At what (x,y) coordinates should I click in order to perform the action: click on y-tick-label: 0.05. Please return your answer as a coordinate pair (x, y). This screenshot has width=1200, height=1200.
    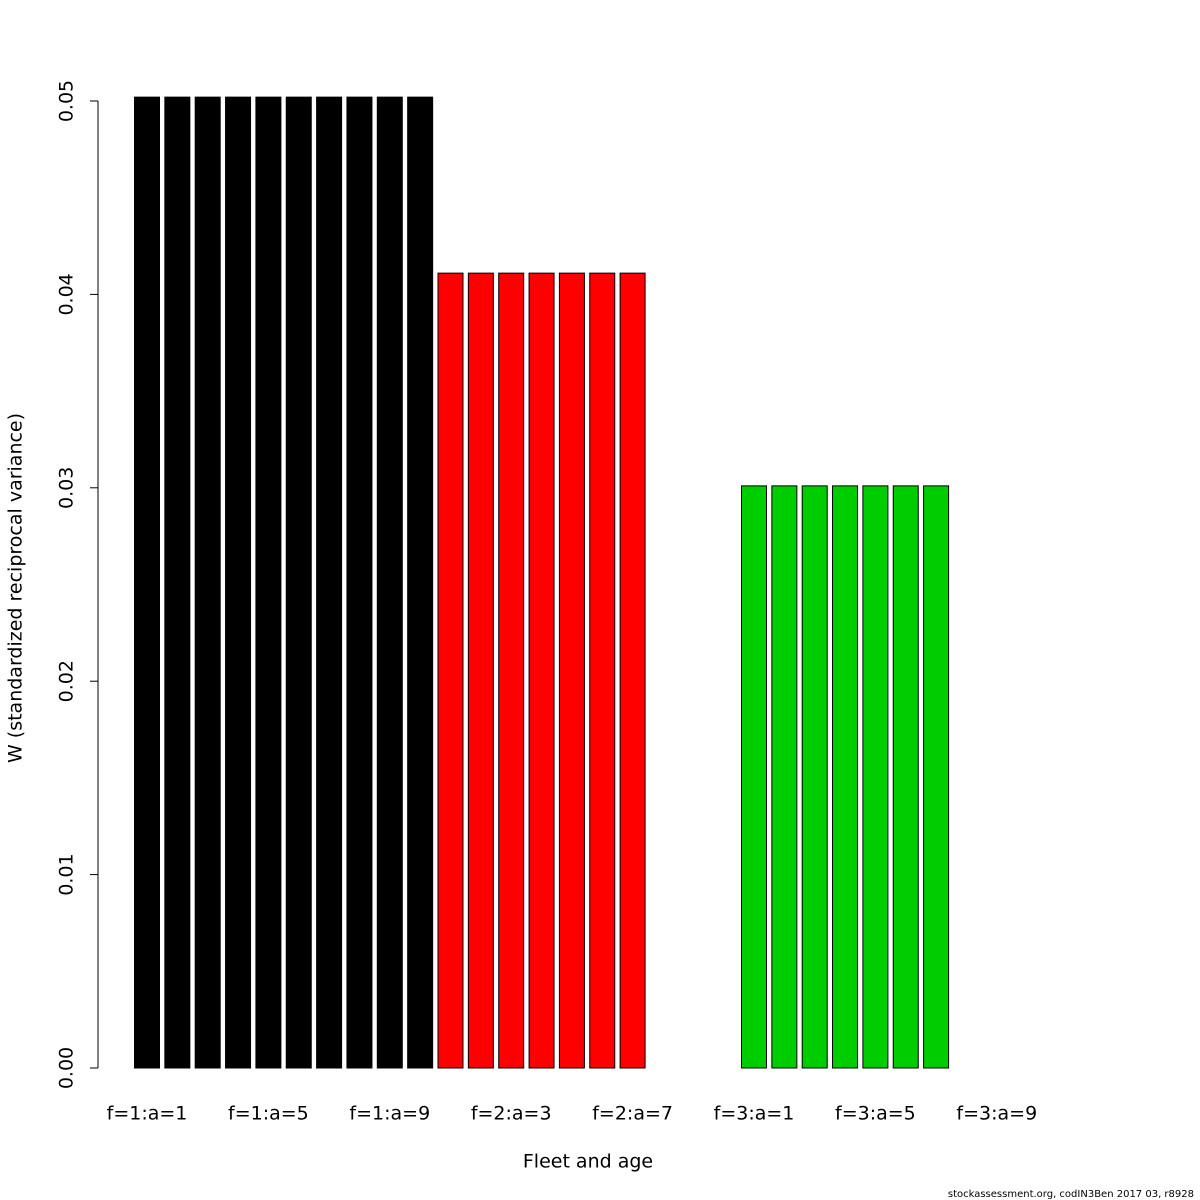
    Looking at the image, I should click on (67, 101).